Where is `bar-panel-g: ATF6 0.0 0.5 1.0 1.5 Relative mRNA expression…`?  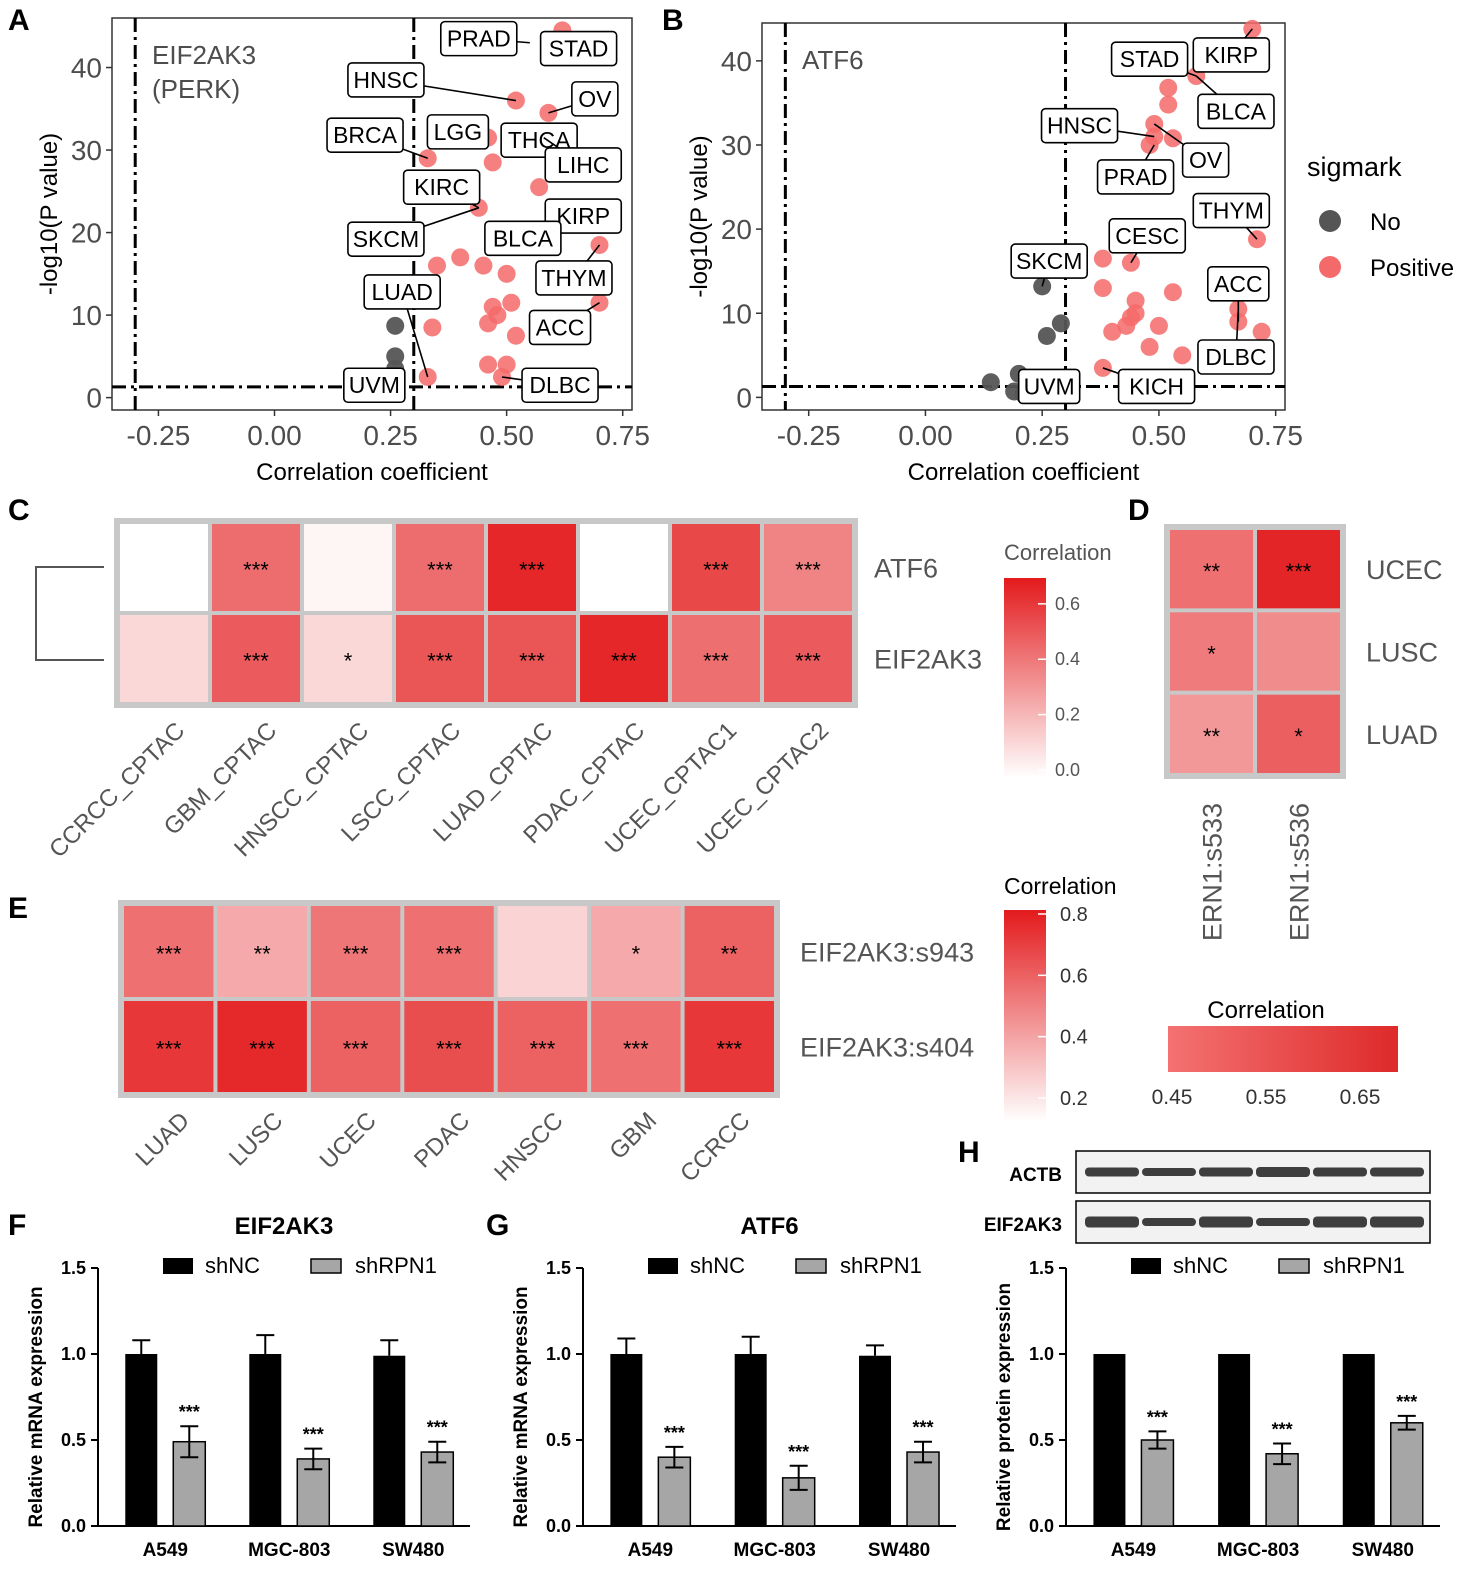 bar-panel-g: ATF6 0.0 0.5 1.0 1.5 Relative mRNA expression… is located at coordinates (733, 1387).